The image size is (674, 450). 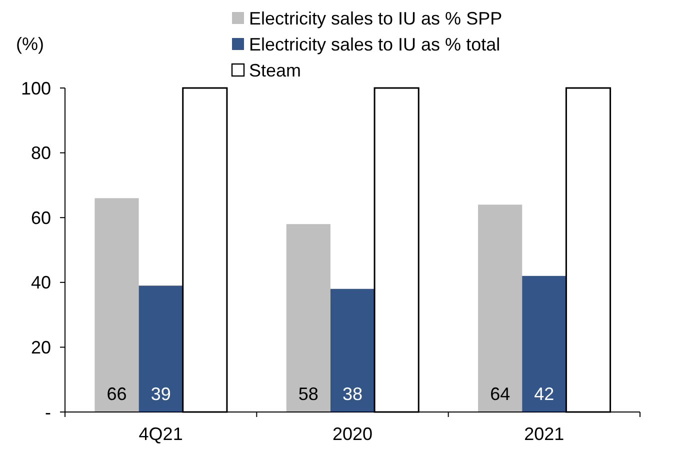 What do you see at coordinates (40, 348) in the screenshot?
I see `y-tick-label: 20` at bounding box center [40, 348].